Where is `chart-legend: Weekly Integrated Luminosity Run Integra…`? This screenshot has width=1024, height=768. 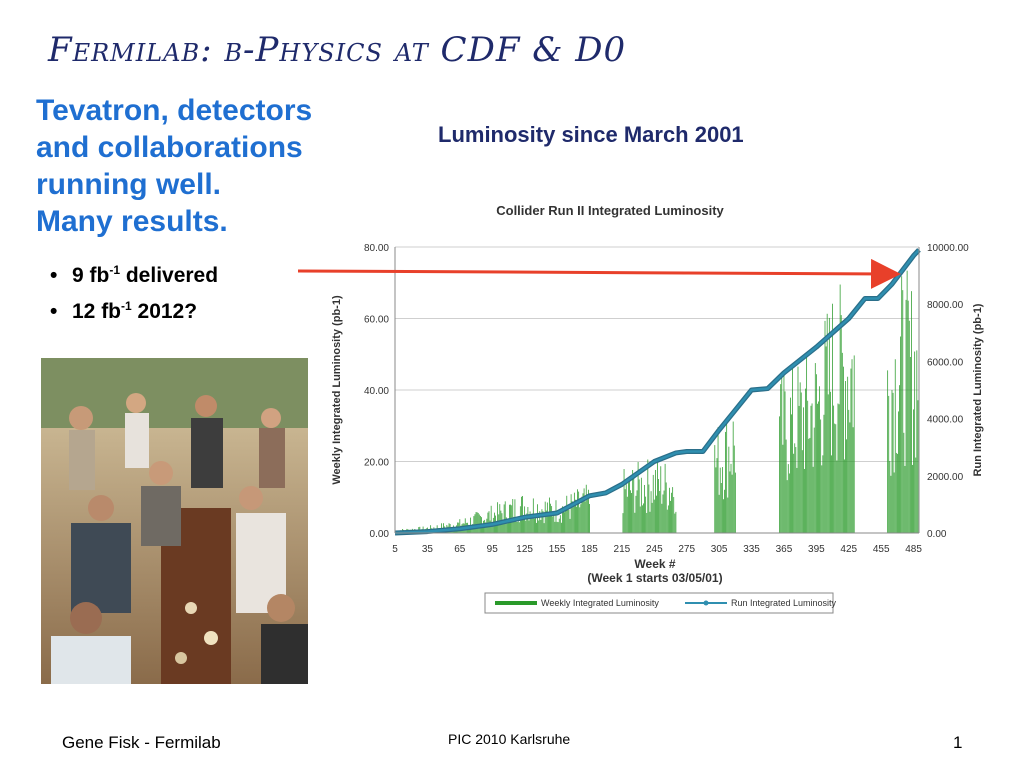 chart-legend: Weekly Integrated Luminosity Run Integra… is located at coordinates (660, 603).